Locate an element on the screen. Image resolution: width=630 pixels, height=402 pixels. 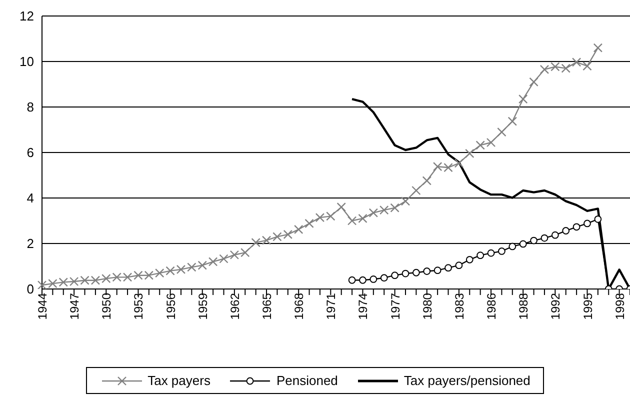
y-tick-label: 4 is located at coordinates (30, 198).